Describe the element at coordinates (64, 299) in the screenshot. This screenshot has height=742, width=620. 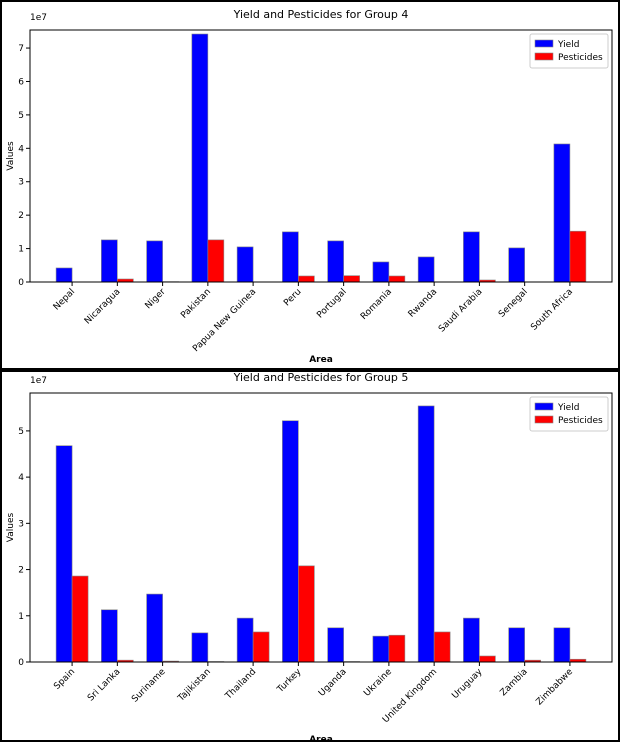
I see `x-tick-label: Nepal` at that location.